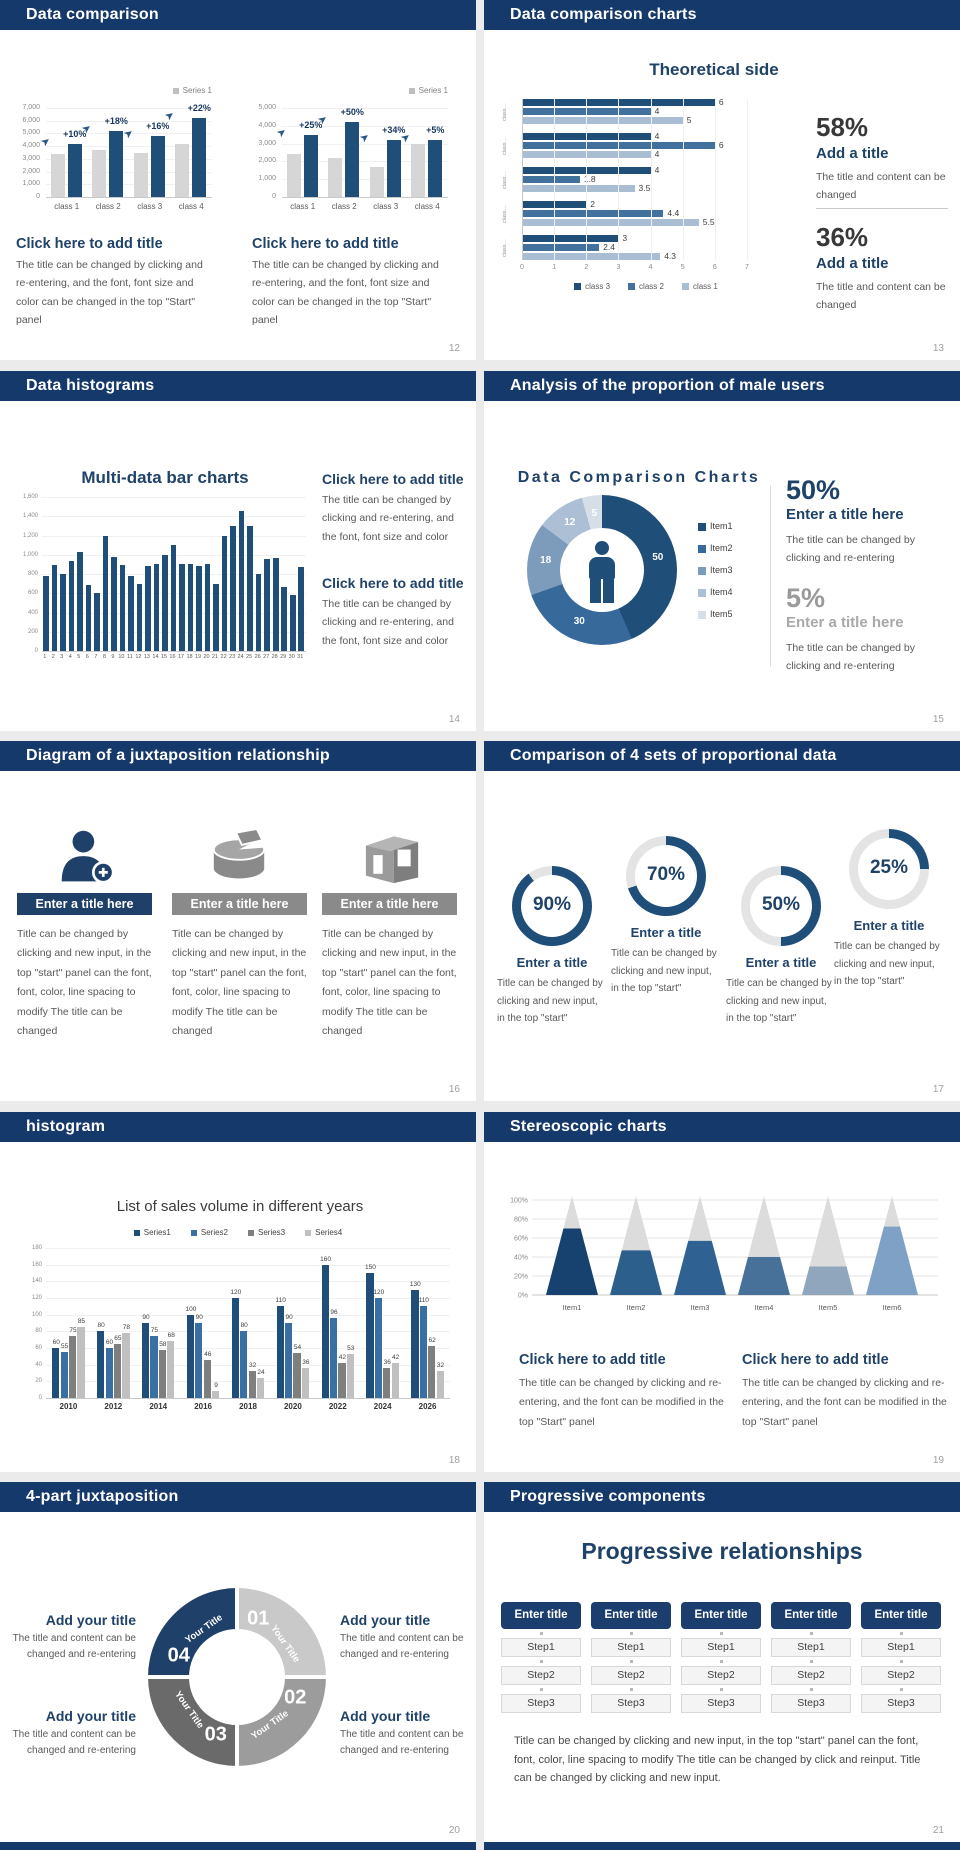  I want to click on bar-value: 2.4, so click(609, 247).